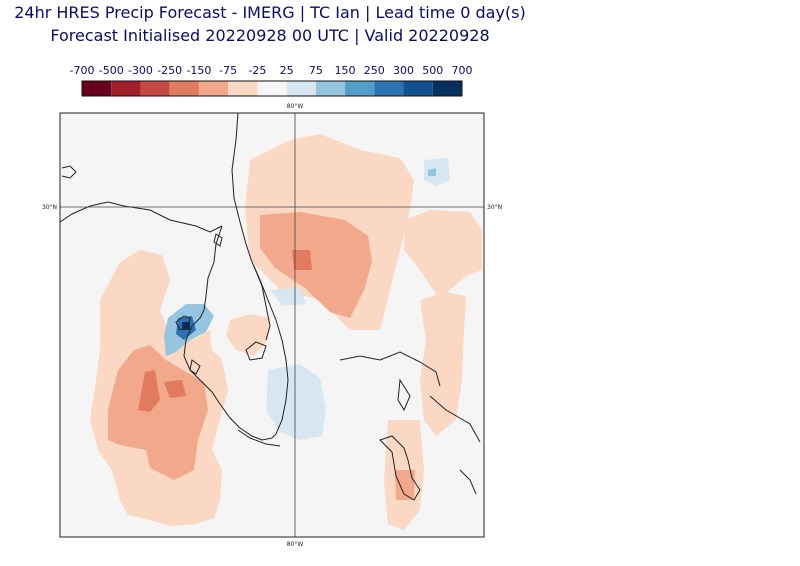 The image size is (800, 566). I want to click on coastline-cuba, so click(400, 468).